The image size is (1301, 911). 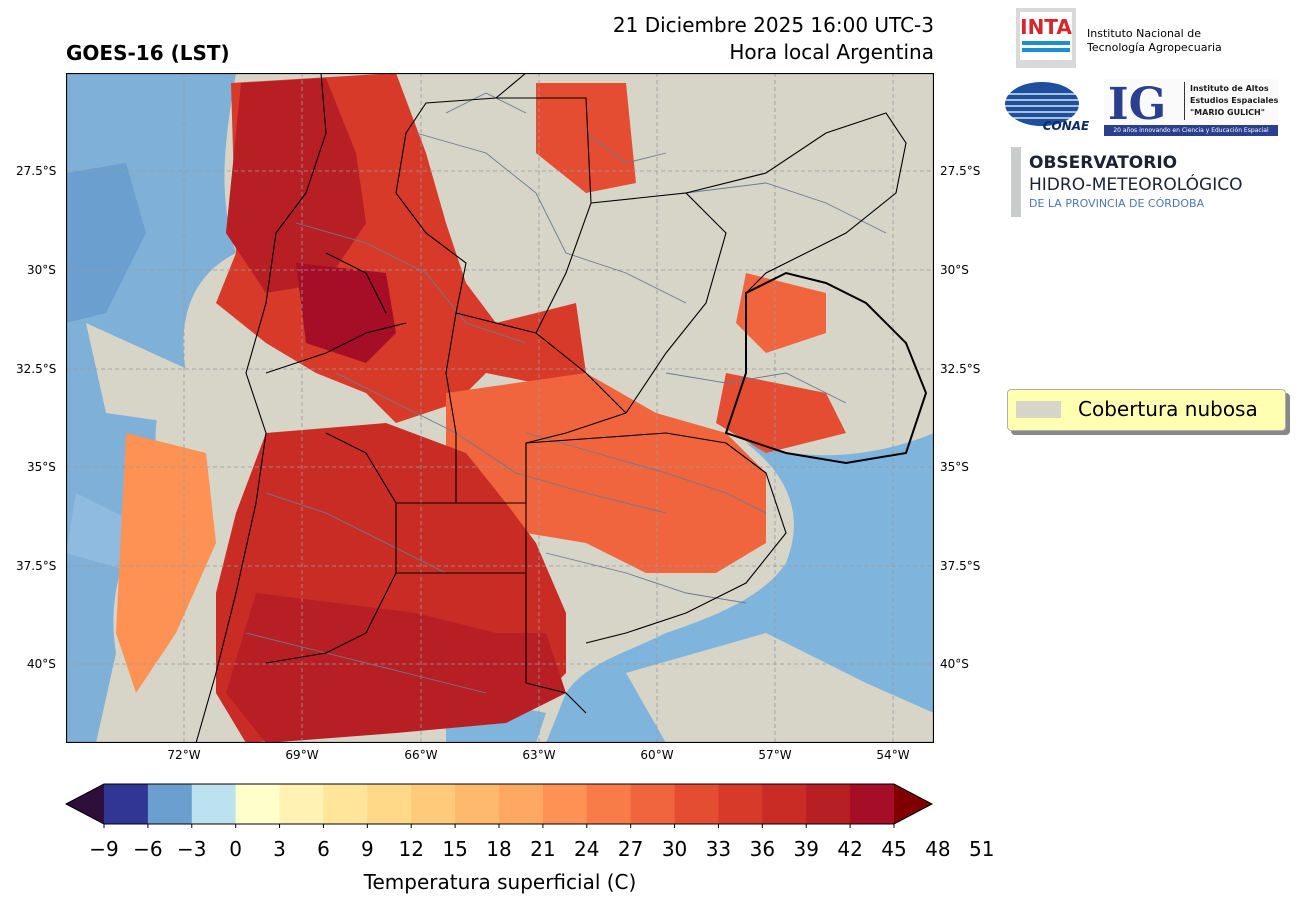 I want to click on ig-name-line2: Estudios Espaciales, so click(x=1234, y=100).